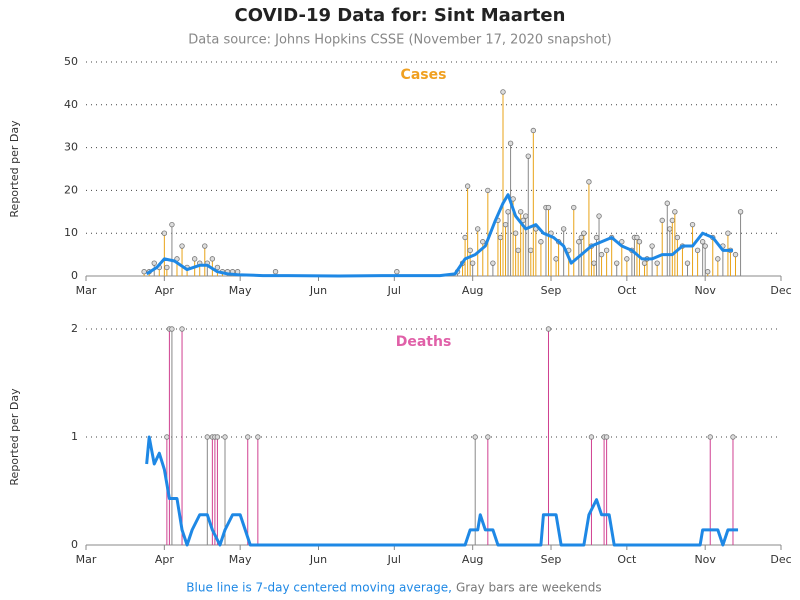 This screenshot has height=600, width=800. I want to click on y-tick-label: 1, so click(74, 436).